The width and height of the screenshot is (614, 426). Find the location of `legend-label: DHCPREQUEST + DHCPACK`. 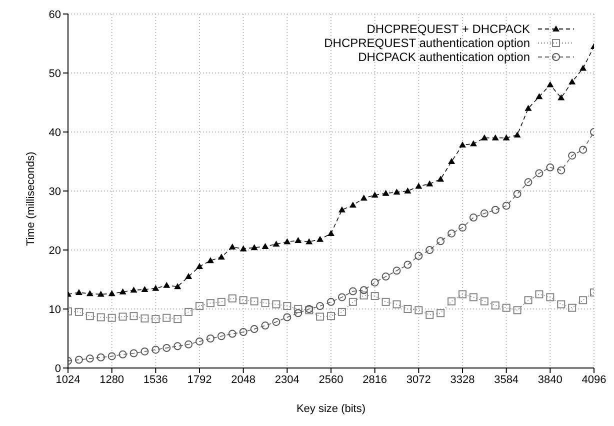

legend-label: DHCPREQUEST + DHCPACK is located at coordinates (448, 29).